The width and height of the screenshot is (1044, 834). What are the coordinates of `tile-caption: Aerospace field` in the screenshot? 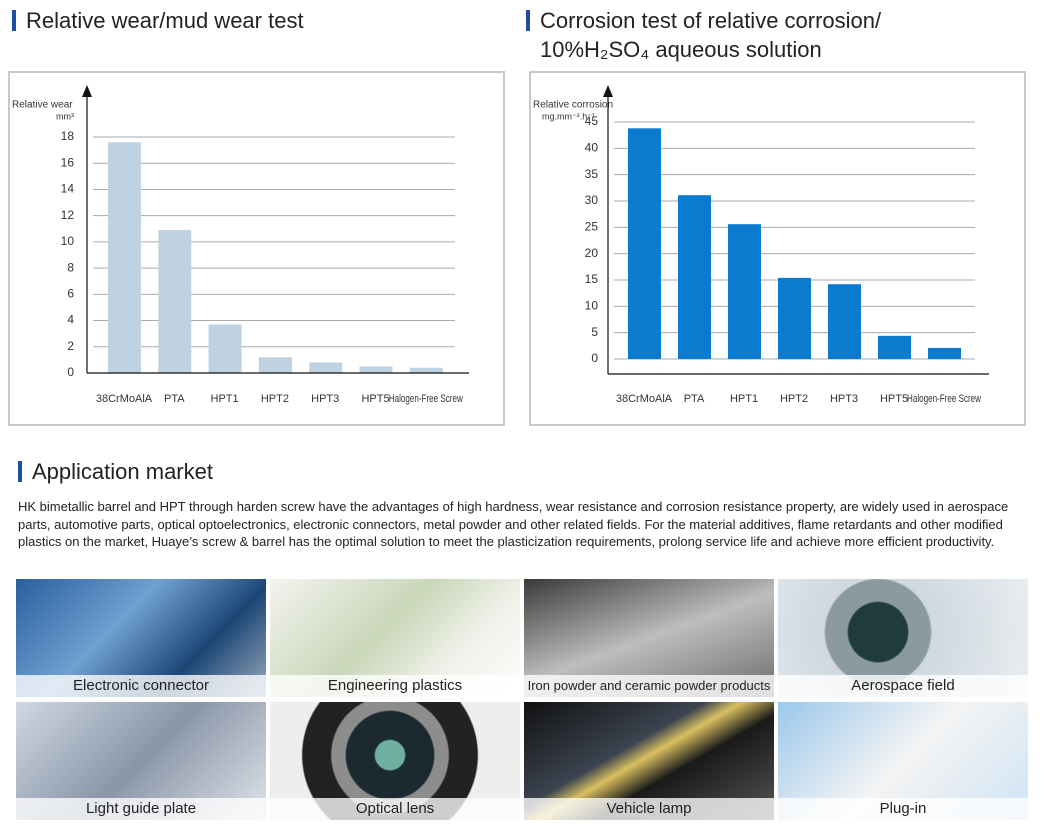 It's located at (903, 686).